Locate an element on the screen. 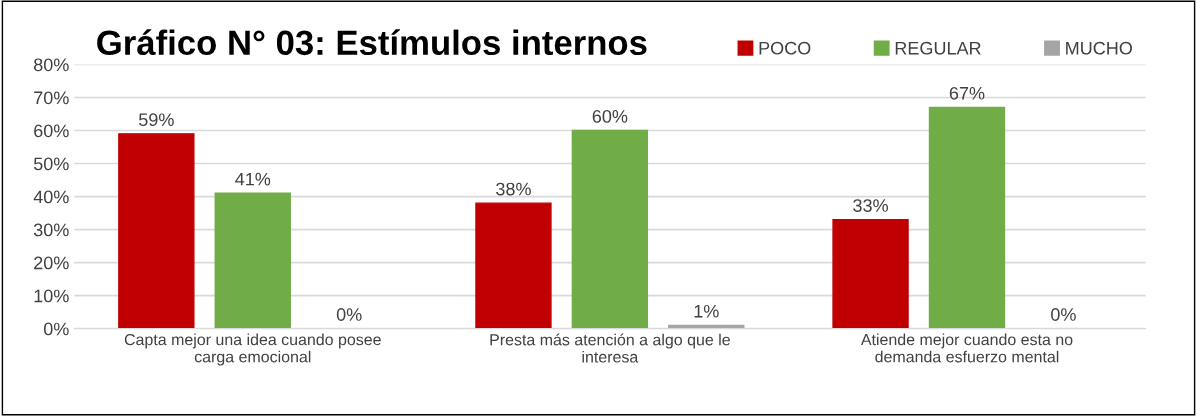 This screenshot has width=1197, height=416. data-label: 33% is located at coordinates (870, 205).